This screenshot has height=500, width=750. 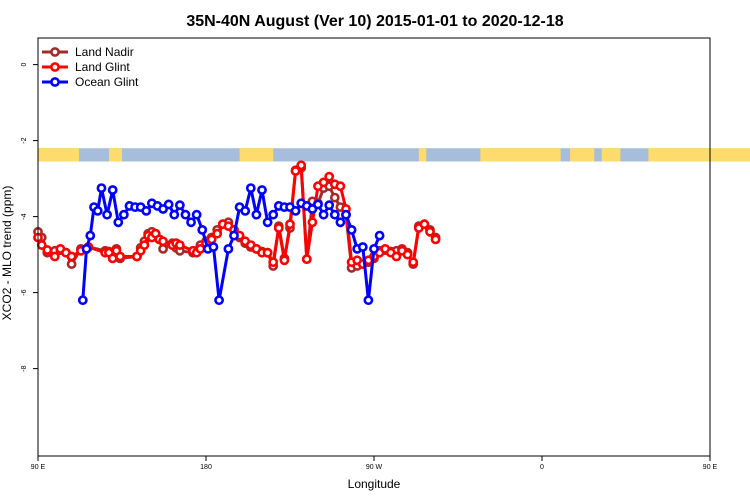 I want to click on x-tick-label: 90 W, so click(x=374, y=467).